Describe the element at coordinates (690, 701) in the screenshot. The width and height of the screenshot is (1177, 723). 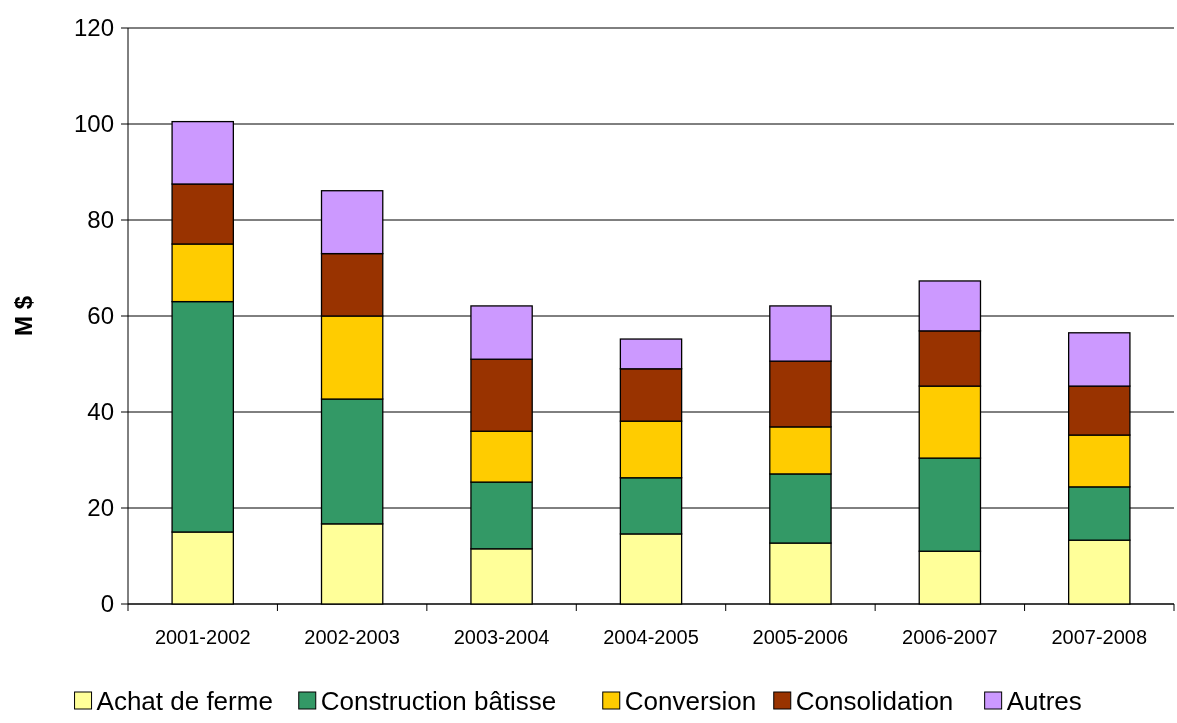
I see `legend-label: Conversion` at that location.